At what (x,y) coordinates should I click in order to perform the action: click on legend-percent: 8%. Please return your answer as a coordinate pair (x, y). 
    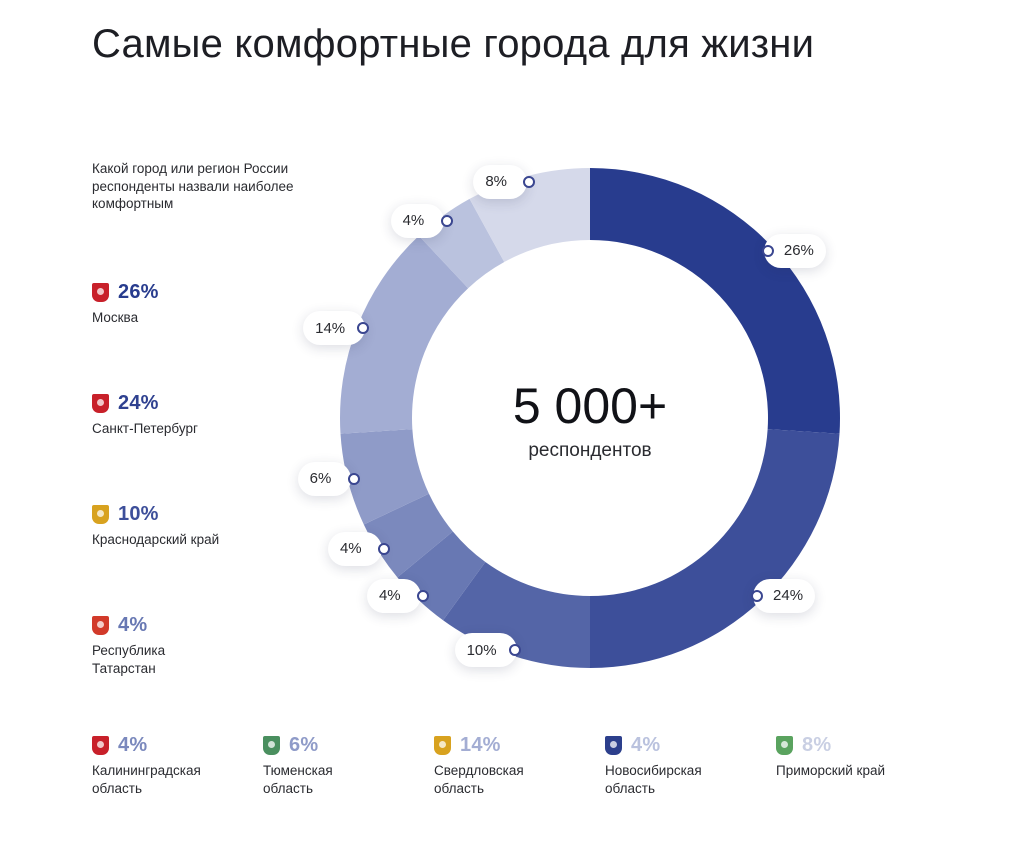
    Looking at the image, I should click on (817, 744).